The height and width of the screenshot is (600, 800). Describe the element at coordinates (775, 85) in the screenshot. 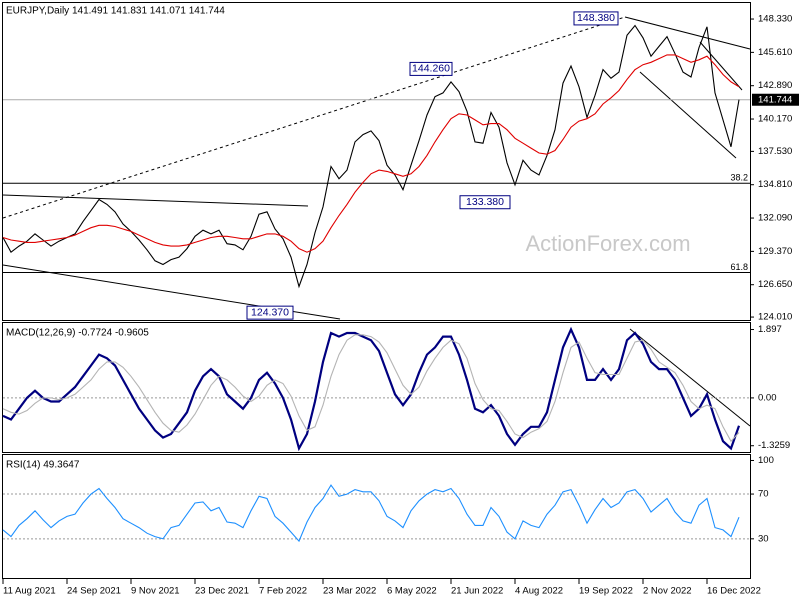

I see `y-tick-label: 142.890` at that location.